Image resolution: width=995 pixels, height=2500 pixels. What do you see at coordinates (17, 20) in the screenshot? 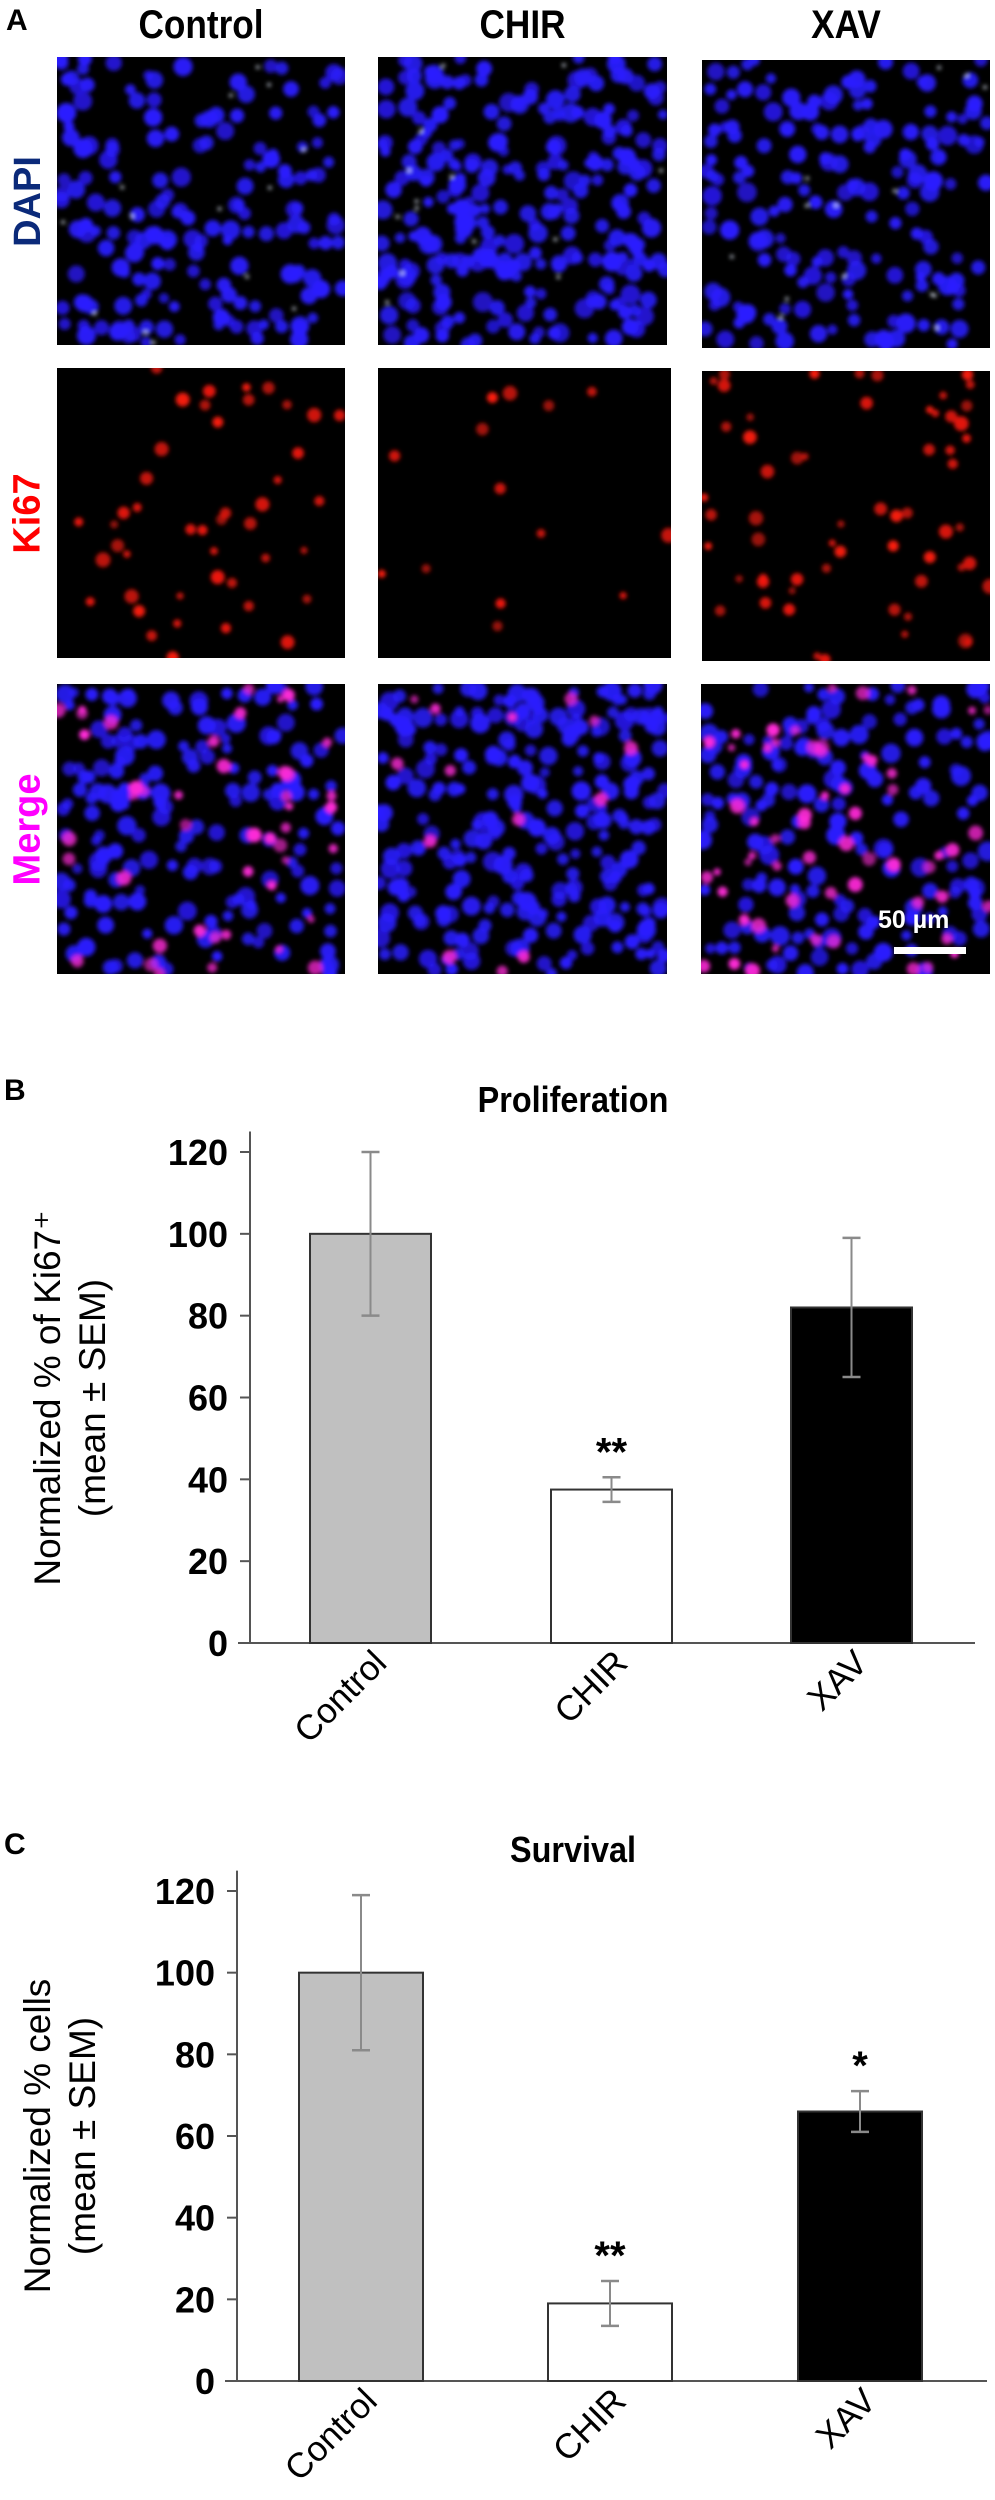
I see `panel-a-label: A` at bounding box center [17, 20].